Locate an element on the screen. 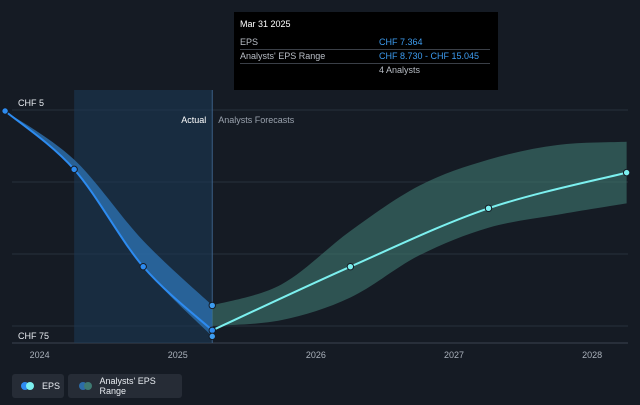  tooltip-value-analysts: 4 Analysts is located at coordinates (400, 70).